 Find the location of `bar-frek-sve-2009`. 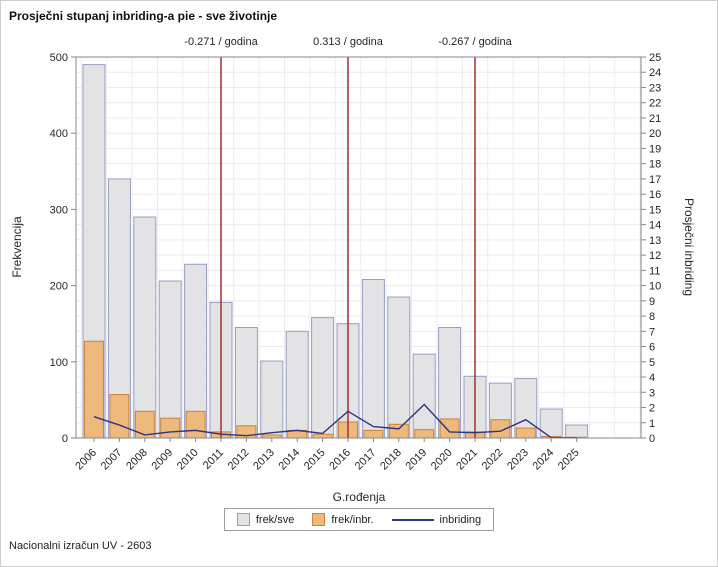

bar-frek-sve-2009 is located at coordinates (170, 359).